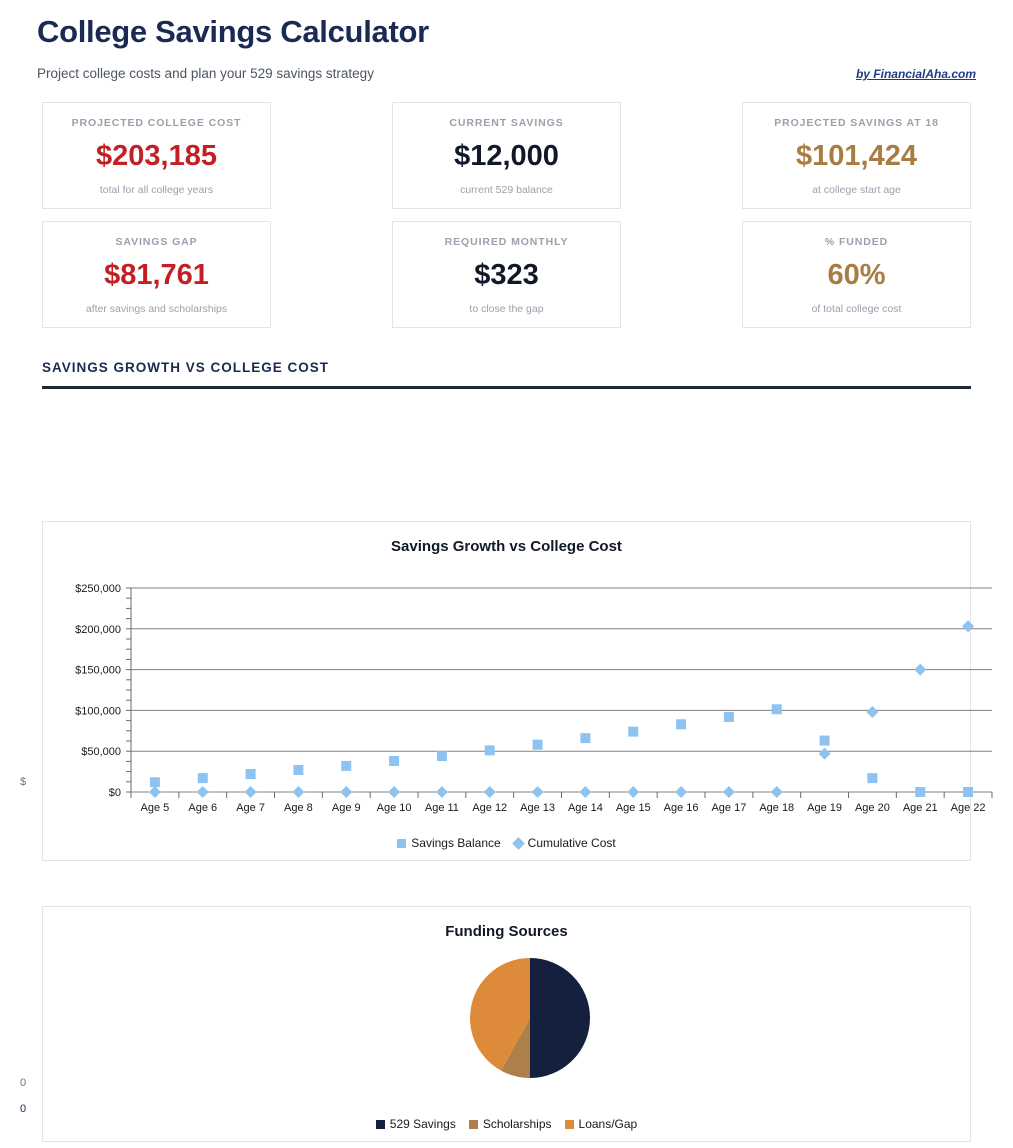 This screenshot has width=1013, height=1148. Describe the element at coordinates (518, 843) in the screenshot. I see `diamond-marker-icon` at that location.